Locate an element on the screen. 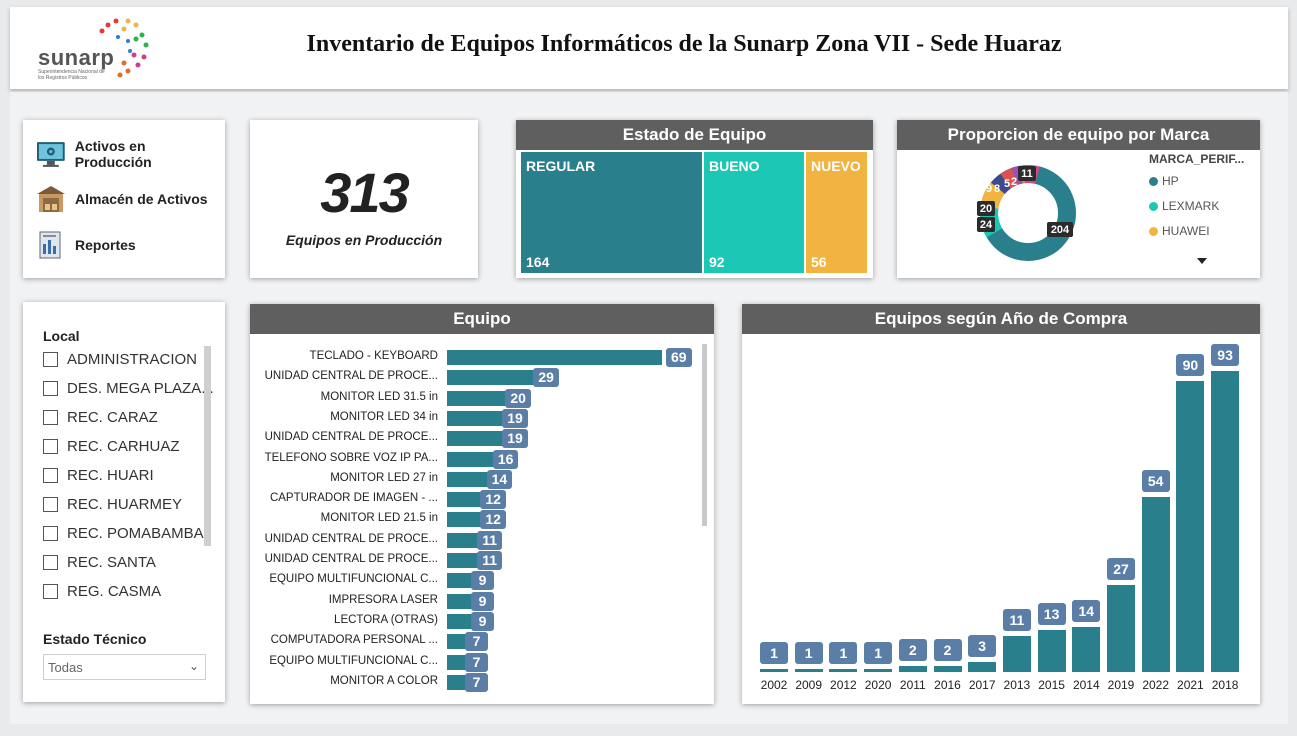  bar-value-label: 7 is located at coordinates (476, 662).